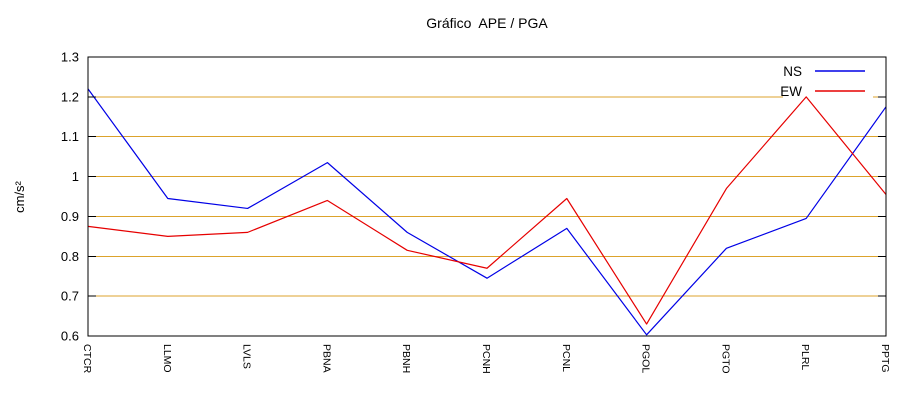 This screenshot has height=400, width=920. Describe the element at coordinates (167, 358) in the screenshot. I see `x-tick-label: LLMO` at that location.